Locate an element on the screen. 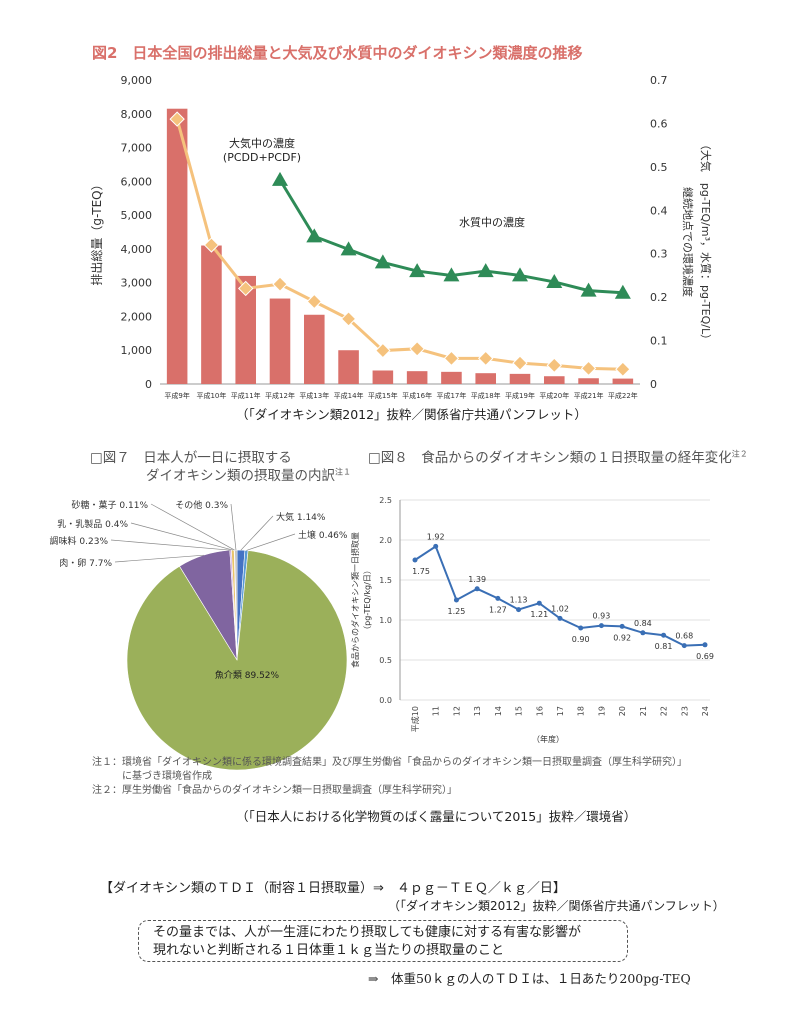 This screenshot has height=1020, width=800. fig8-title-note: 注２ is located at coordinates (739, 454).